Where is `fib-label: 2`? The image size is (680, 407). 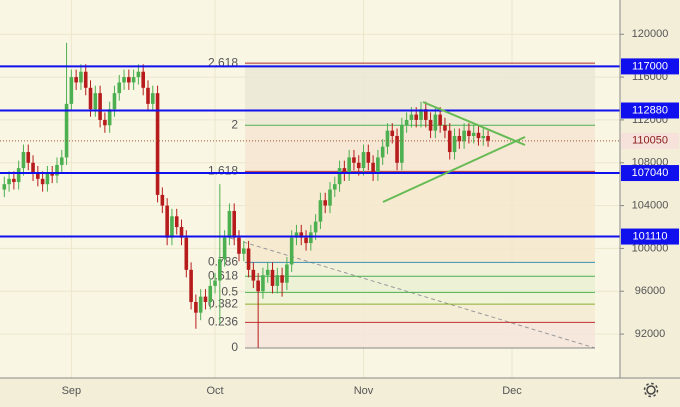
fib-label: 2 is located at coordinates (234, 124).